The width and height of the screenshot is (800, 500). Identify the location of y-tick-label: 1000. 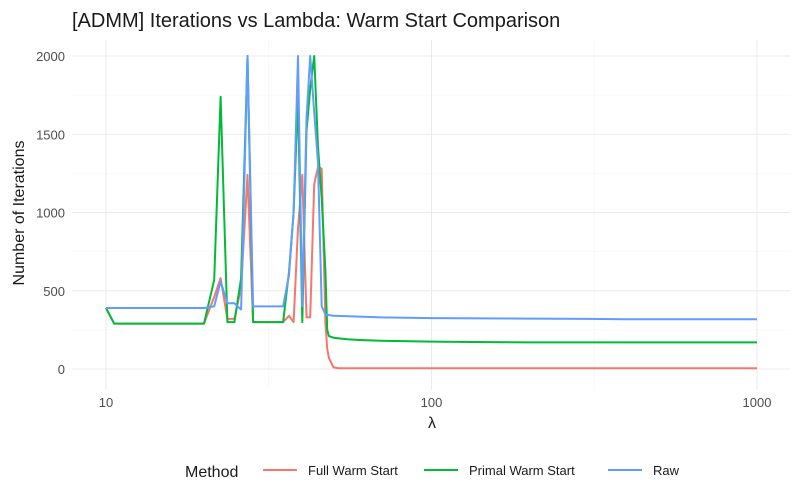
(50, 213).